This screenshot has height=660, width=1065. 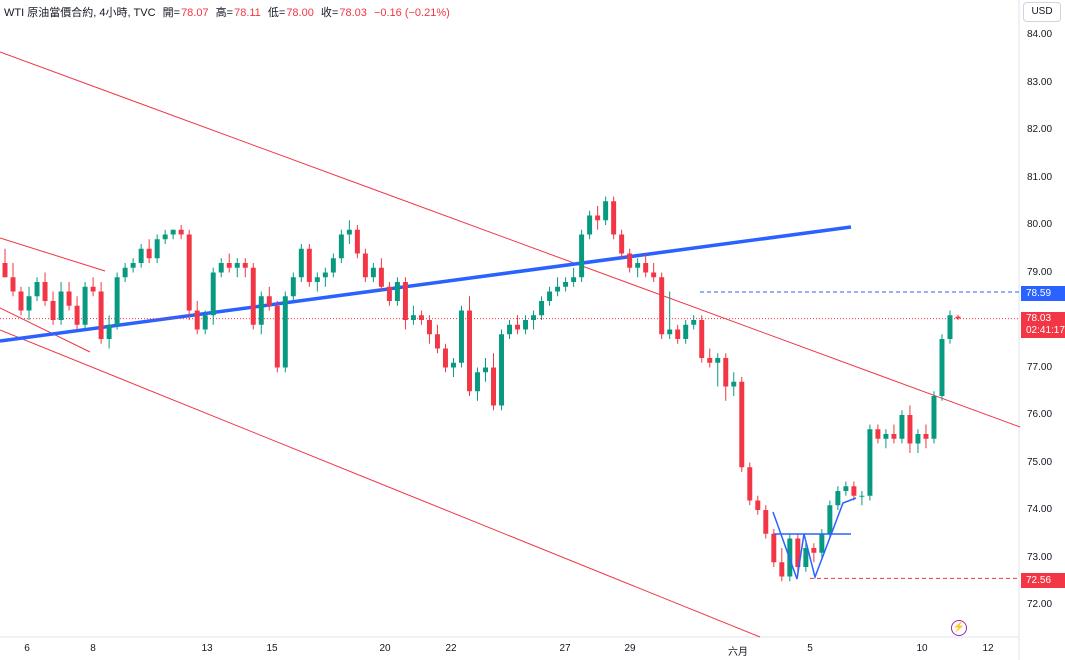 What do you see at coordinates (207, 648) in the screenshot?
I see `time-tick-label: 13` at bounding box center [207, 648].